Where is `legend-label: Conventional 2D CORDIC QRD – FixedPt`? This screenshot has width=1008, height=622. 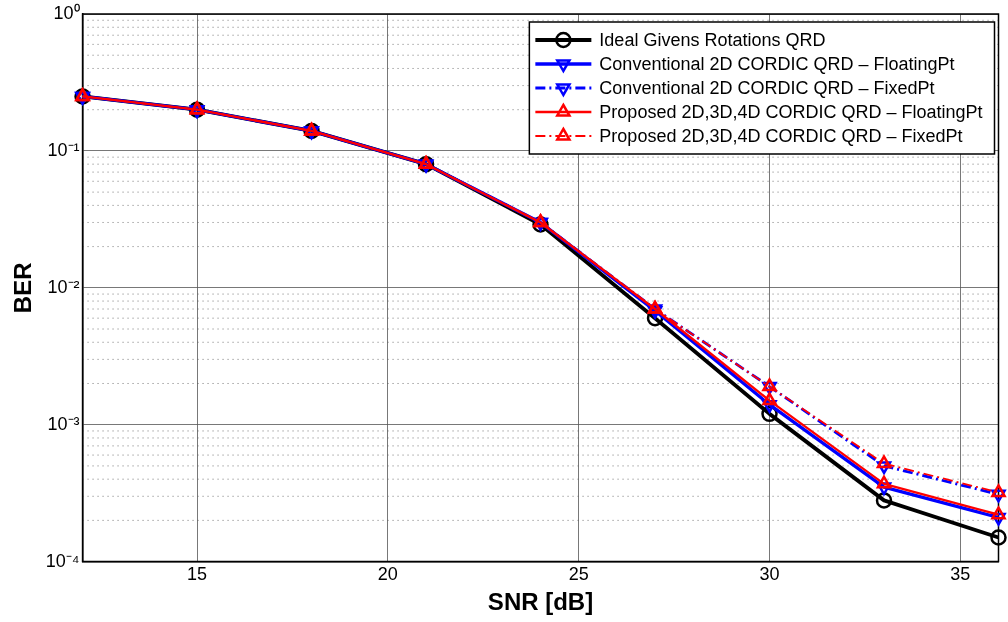
legend-label: Conventional 2D CORDIC QRD – FixedPt is located at coordinates (767, 87).